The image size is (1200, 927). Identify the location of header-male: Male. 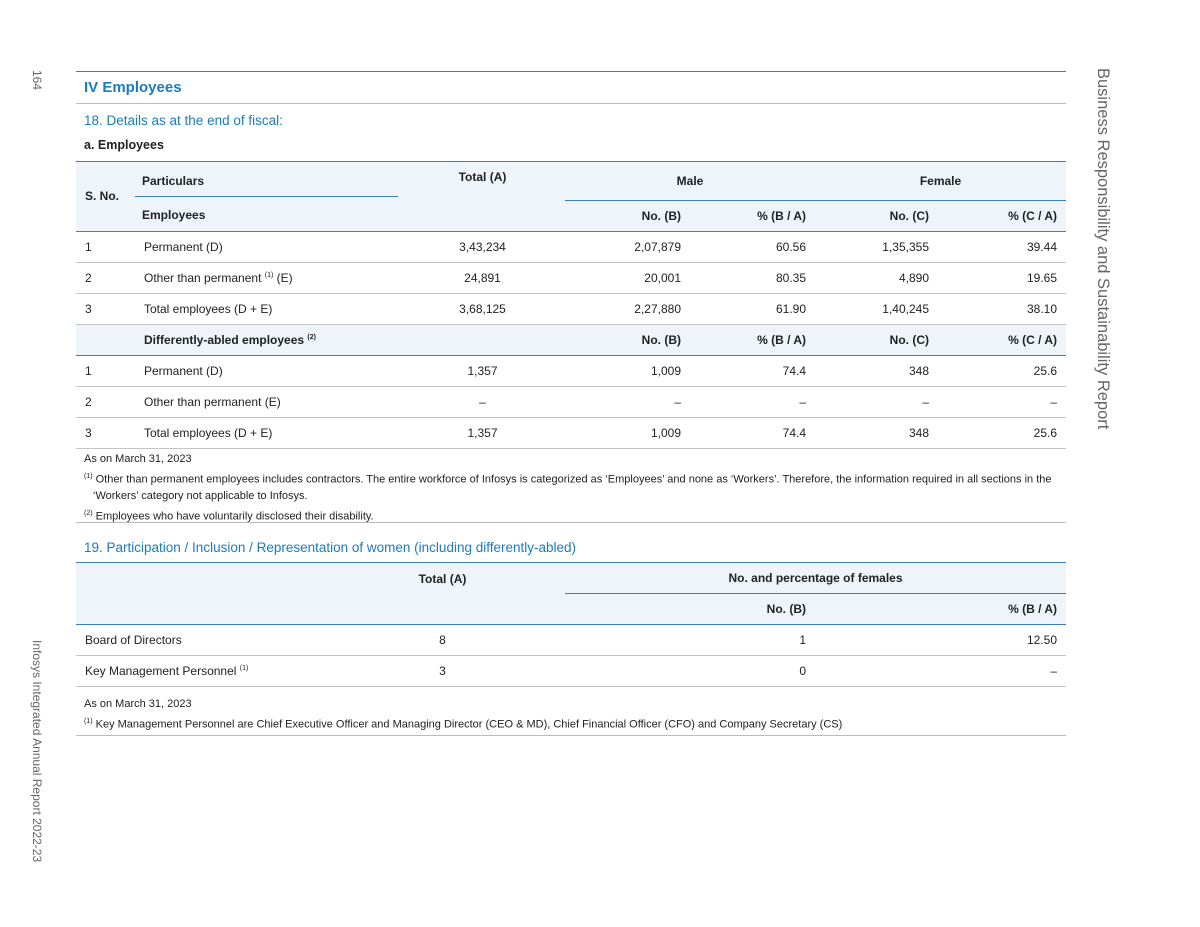
(690, 181).